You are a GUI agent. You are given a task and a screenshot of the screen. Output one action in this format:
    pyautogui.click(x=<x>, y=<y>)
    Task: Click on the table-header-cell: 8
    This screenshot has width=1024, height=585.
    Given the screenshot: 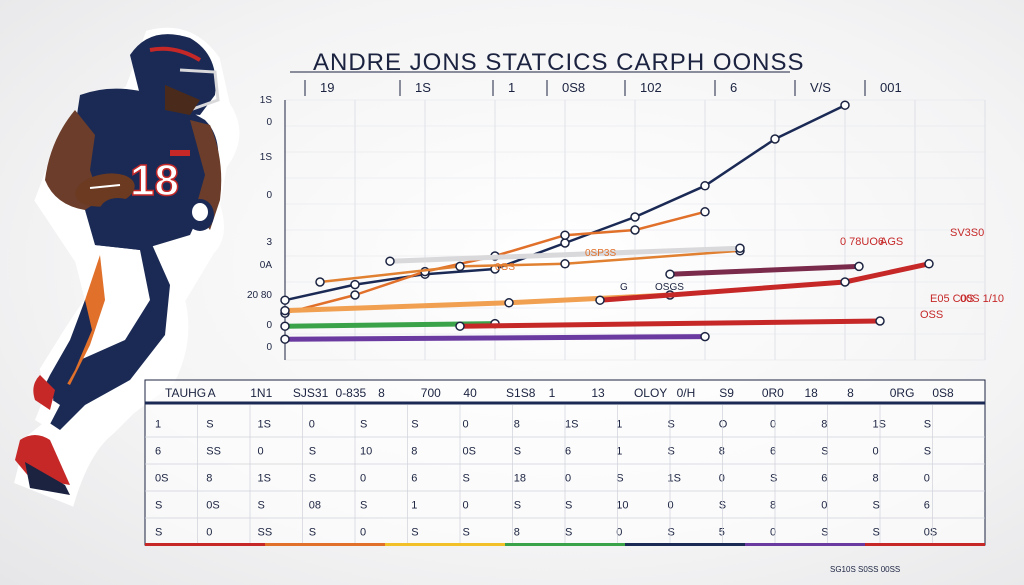 What is the action you would take?
    pyautogui.click(x=850, y=393)
    